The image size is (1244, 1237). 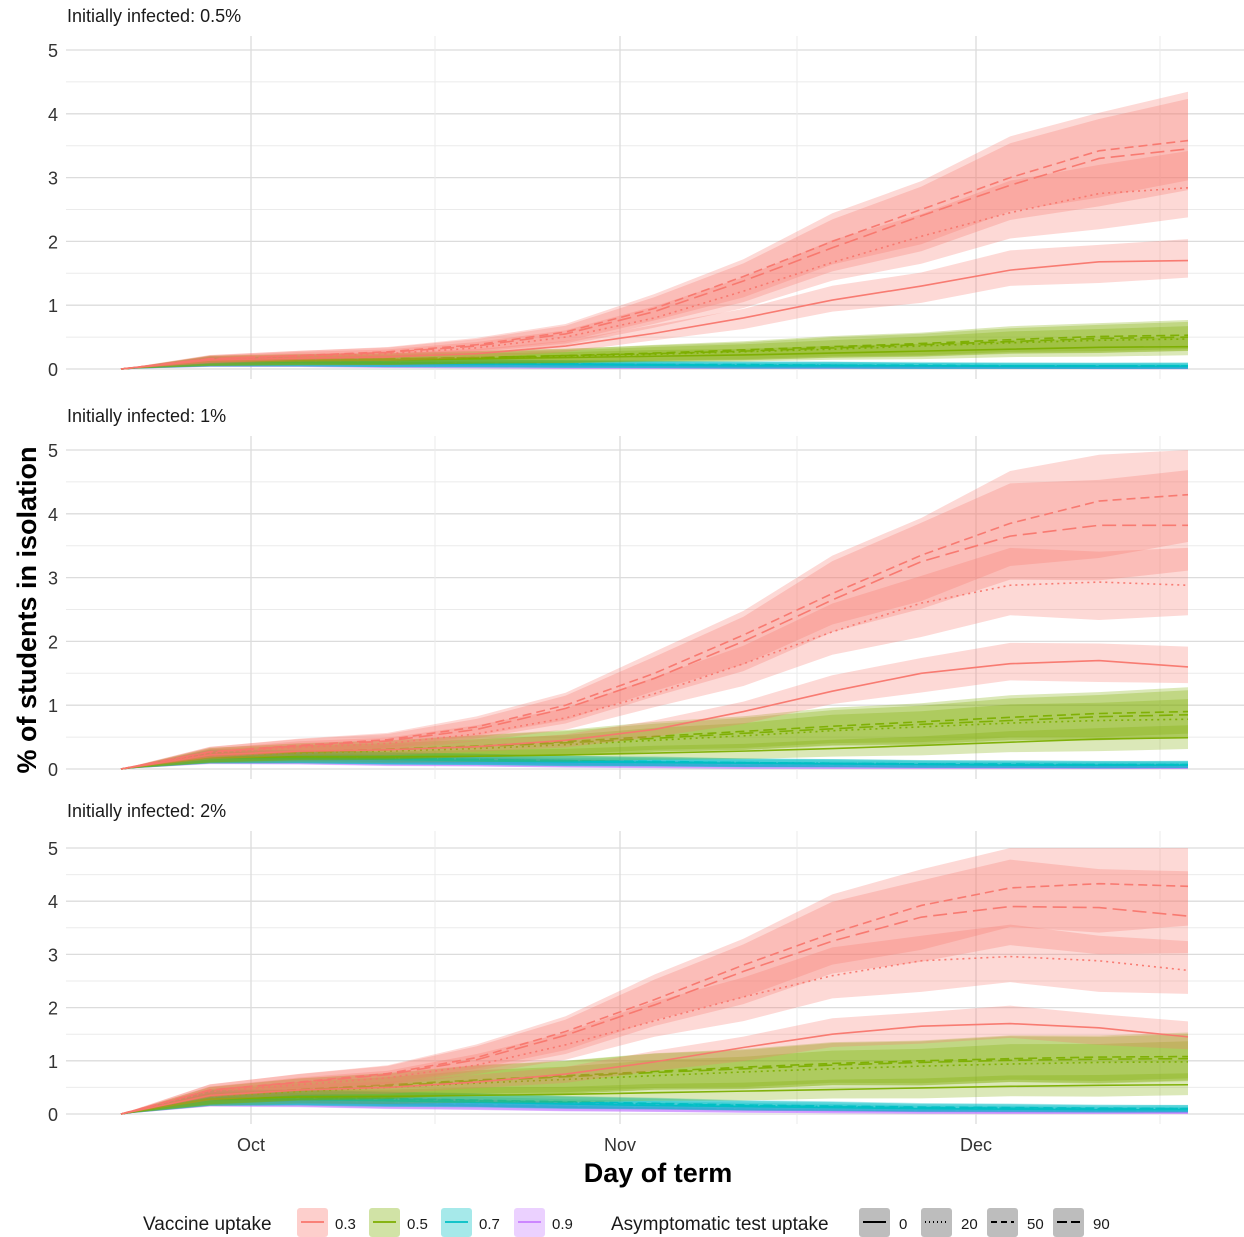 I want to click on facet-title: Initially infected: 1%, so click(x=146, y=416).